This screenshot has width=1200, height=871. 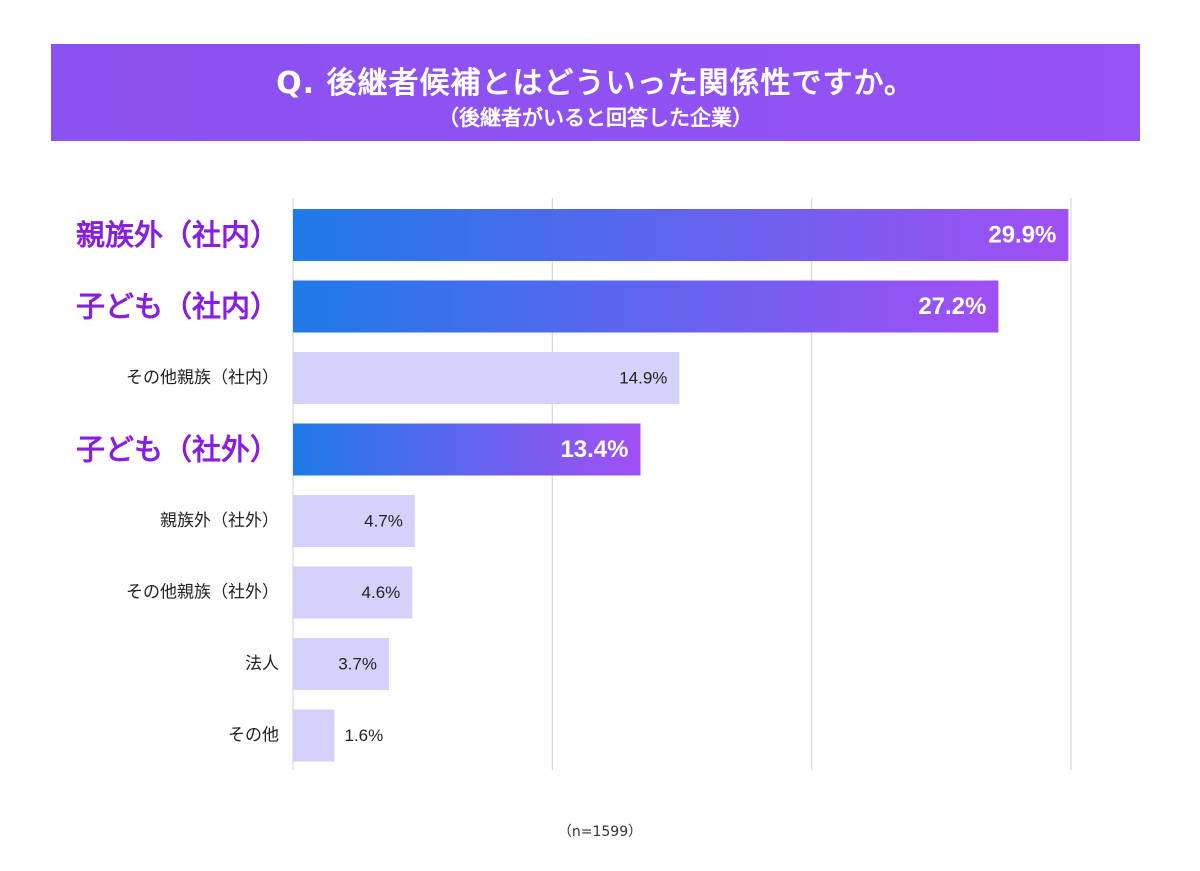 I want to click on category-label: その他親族（社外）, so click(x=202, y=593).